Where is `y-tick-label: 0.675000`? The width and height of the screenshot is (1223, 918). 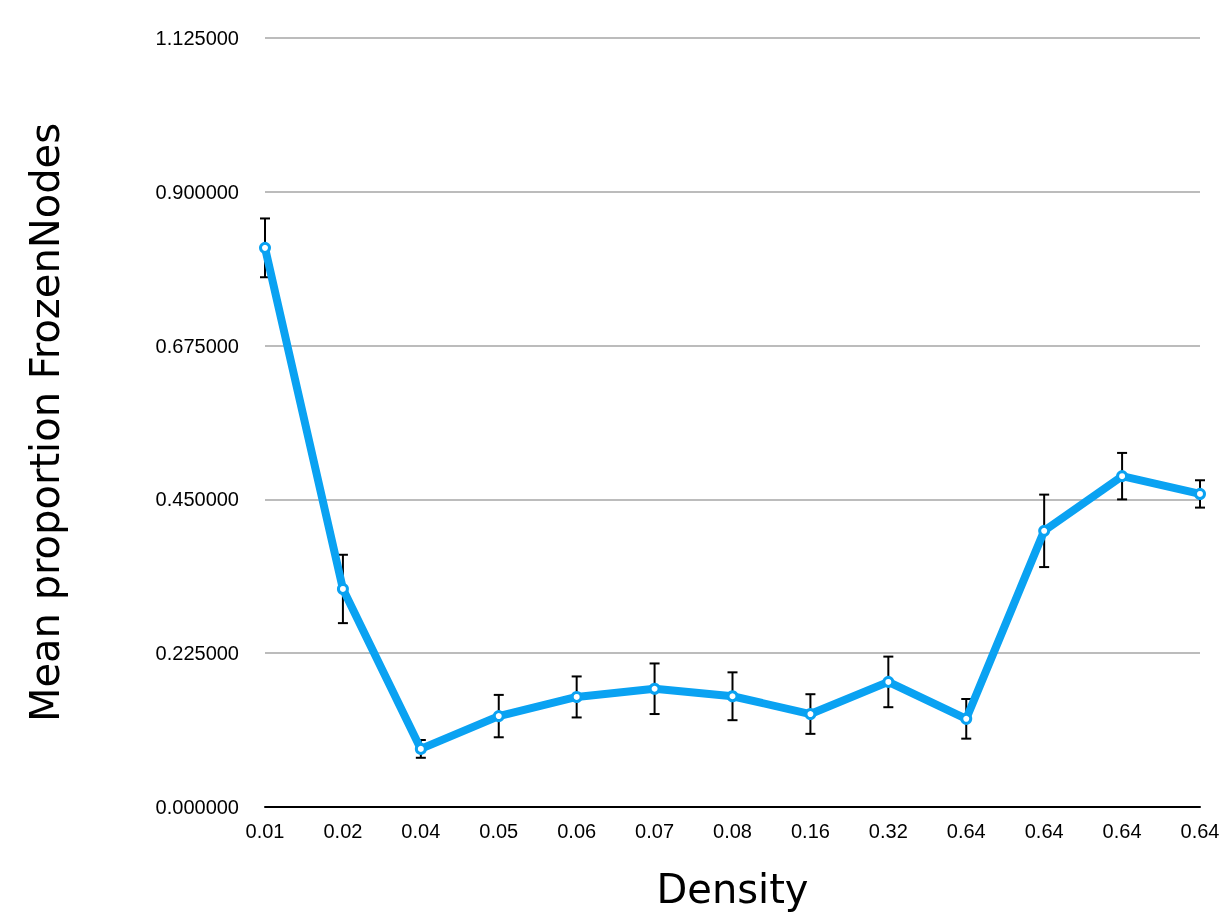
y-tick-label: 0.675000 is located at coordinates (197, 345).